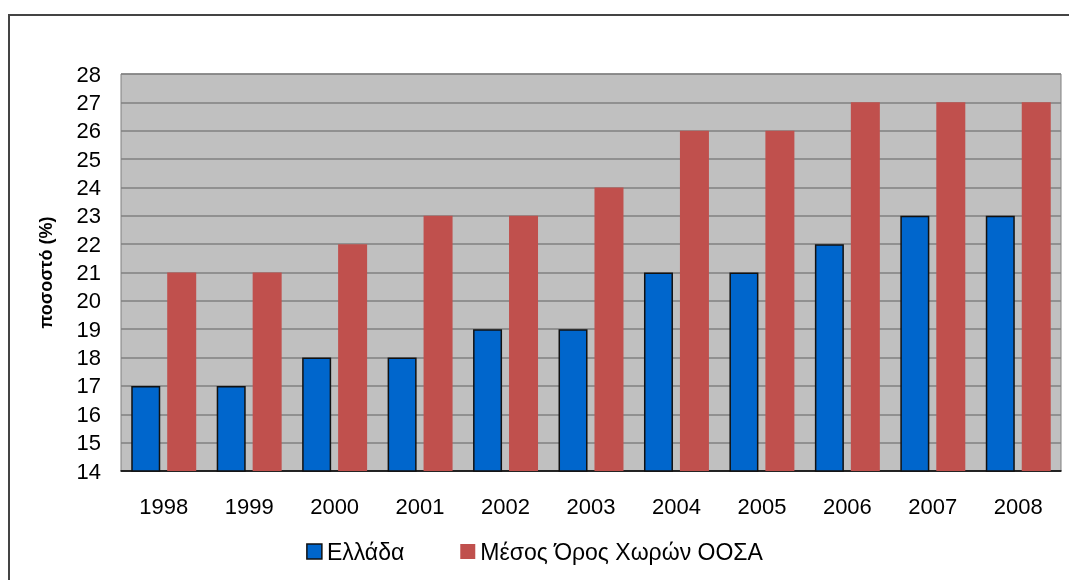 The height and width of the screenshot is (580, 1069). I want to click on y-tick-label: 20, so click(88, 301).